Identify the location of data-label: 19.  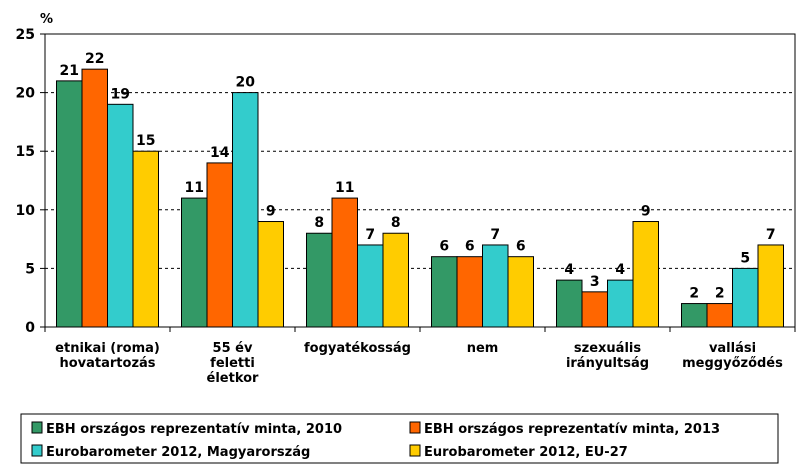
(120, 94).